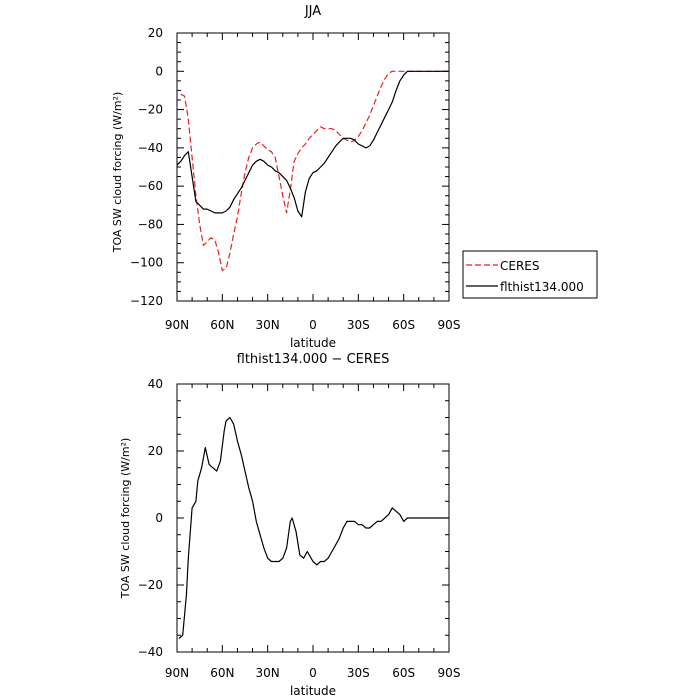 The width and height of the screenshot is (700, 700). What do you see at coordinates (150, 186) in the screenshot?
I see `y-tick-label: −60` at bounding box center [150, 186].